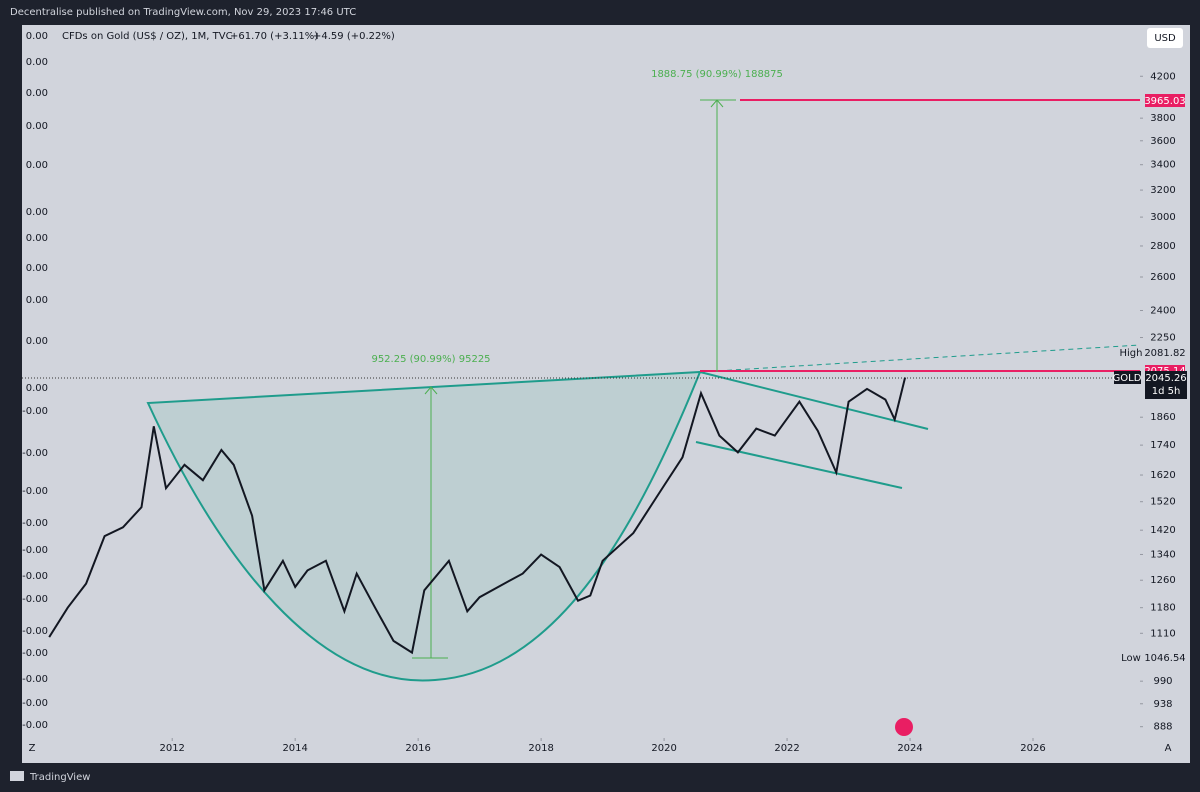  What do you see at coordinates (1162, 277) in the screenshot?
I see `y-tick-label: 2600` at bounding box center [1162, 277].